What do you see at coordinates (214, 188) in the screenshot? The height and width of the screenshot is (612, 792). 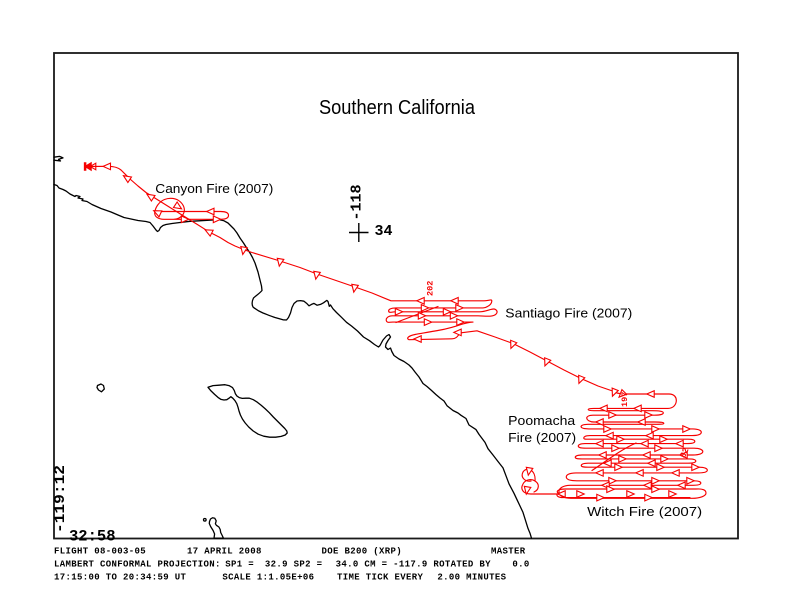 I see `svg-text: Canyon Fire (2007)` at bounding box center [214, 188].